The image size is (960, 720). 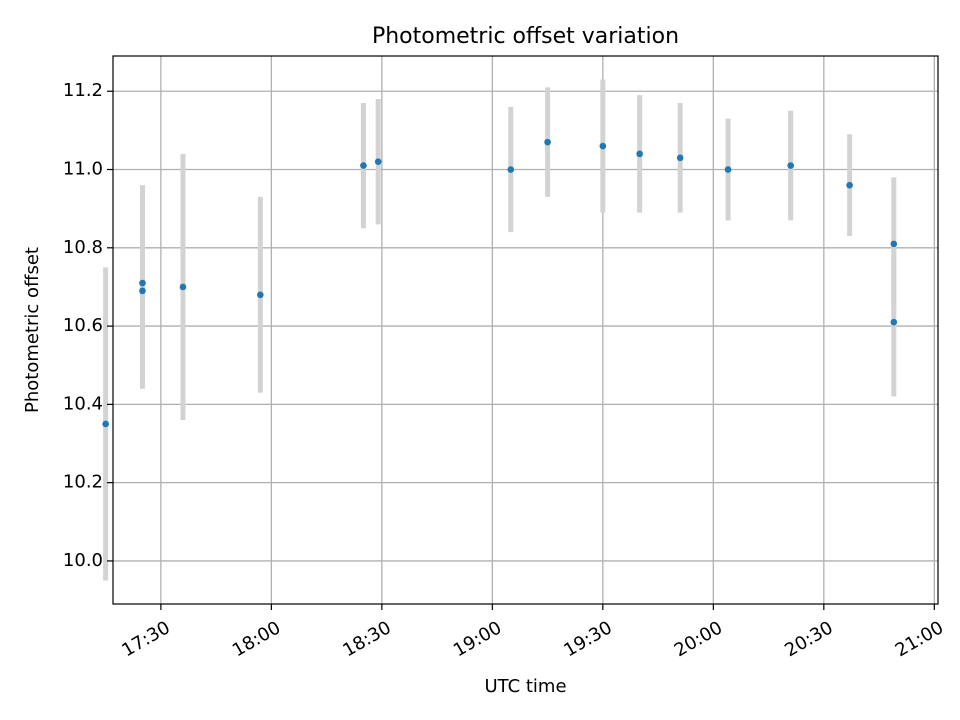 What do you see at coordinates (366, 639) in the screenshot?
I see `x-tick-label: 18:30` at bounding box center [366, 639].